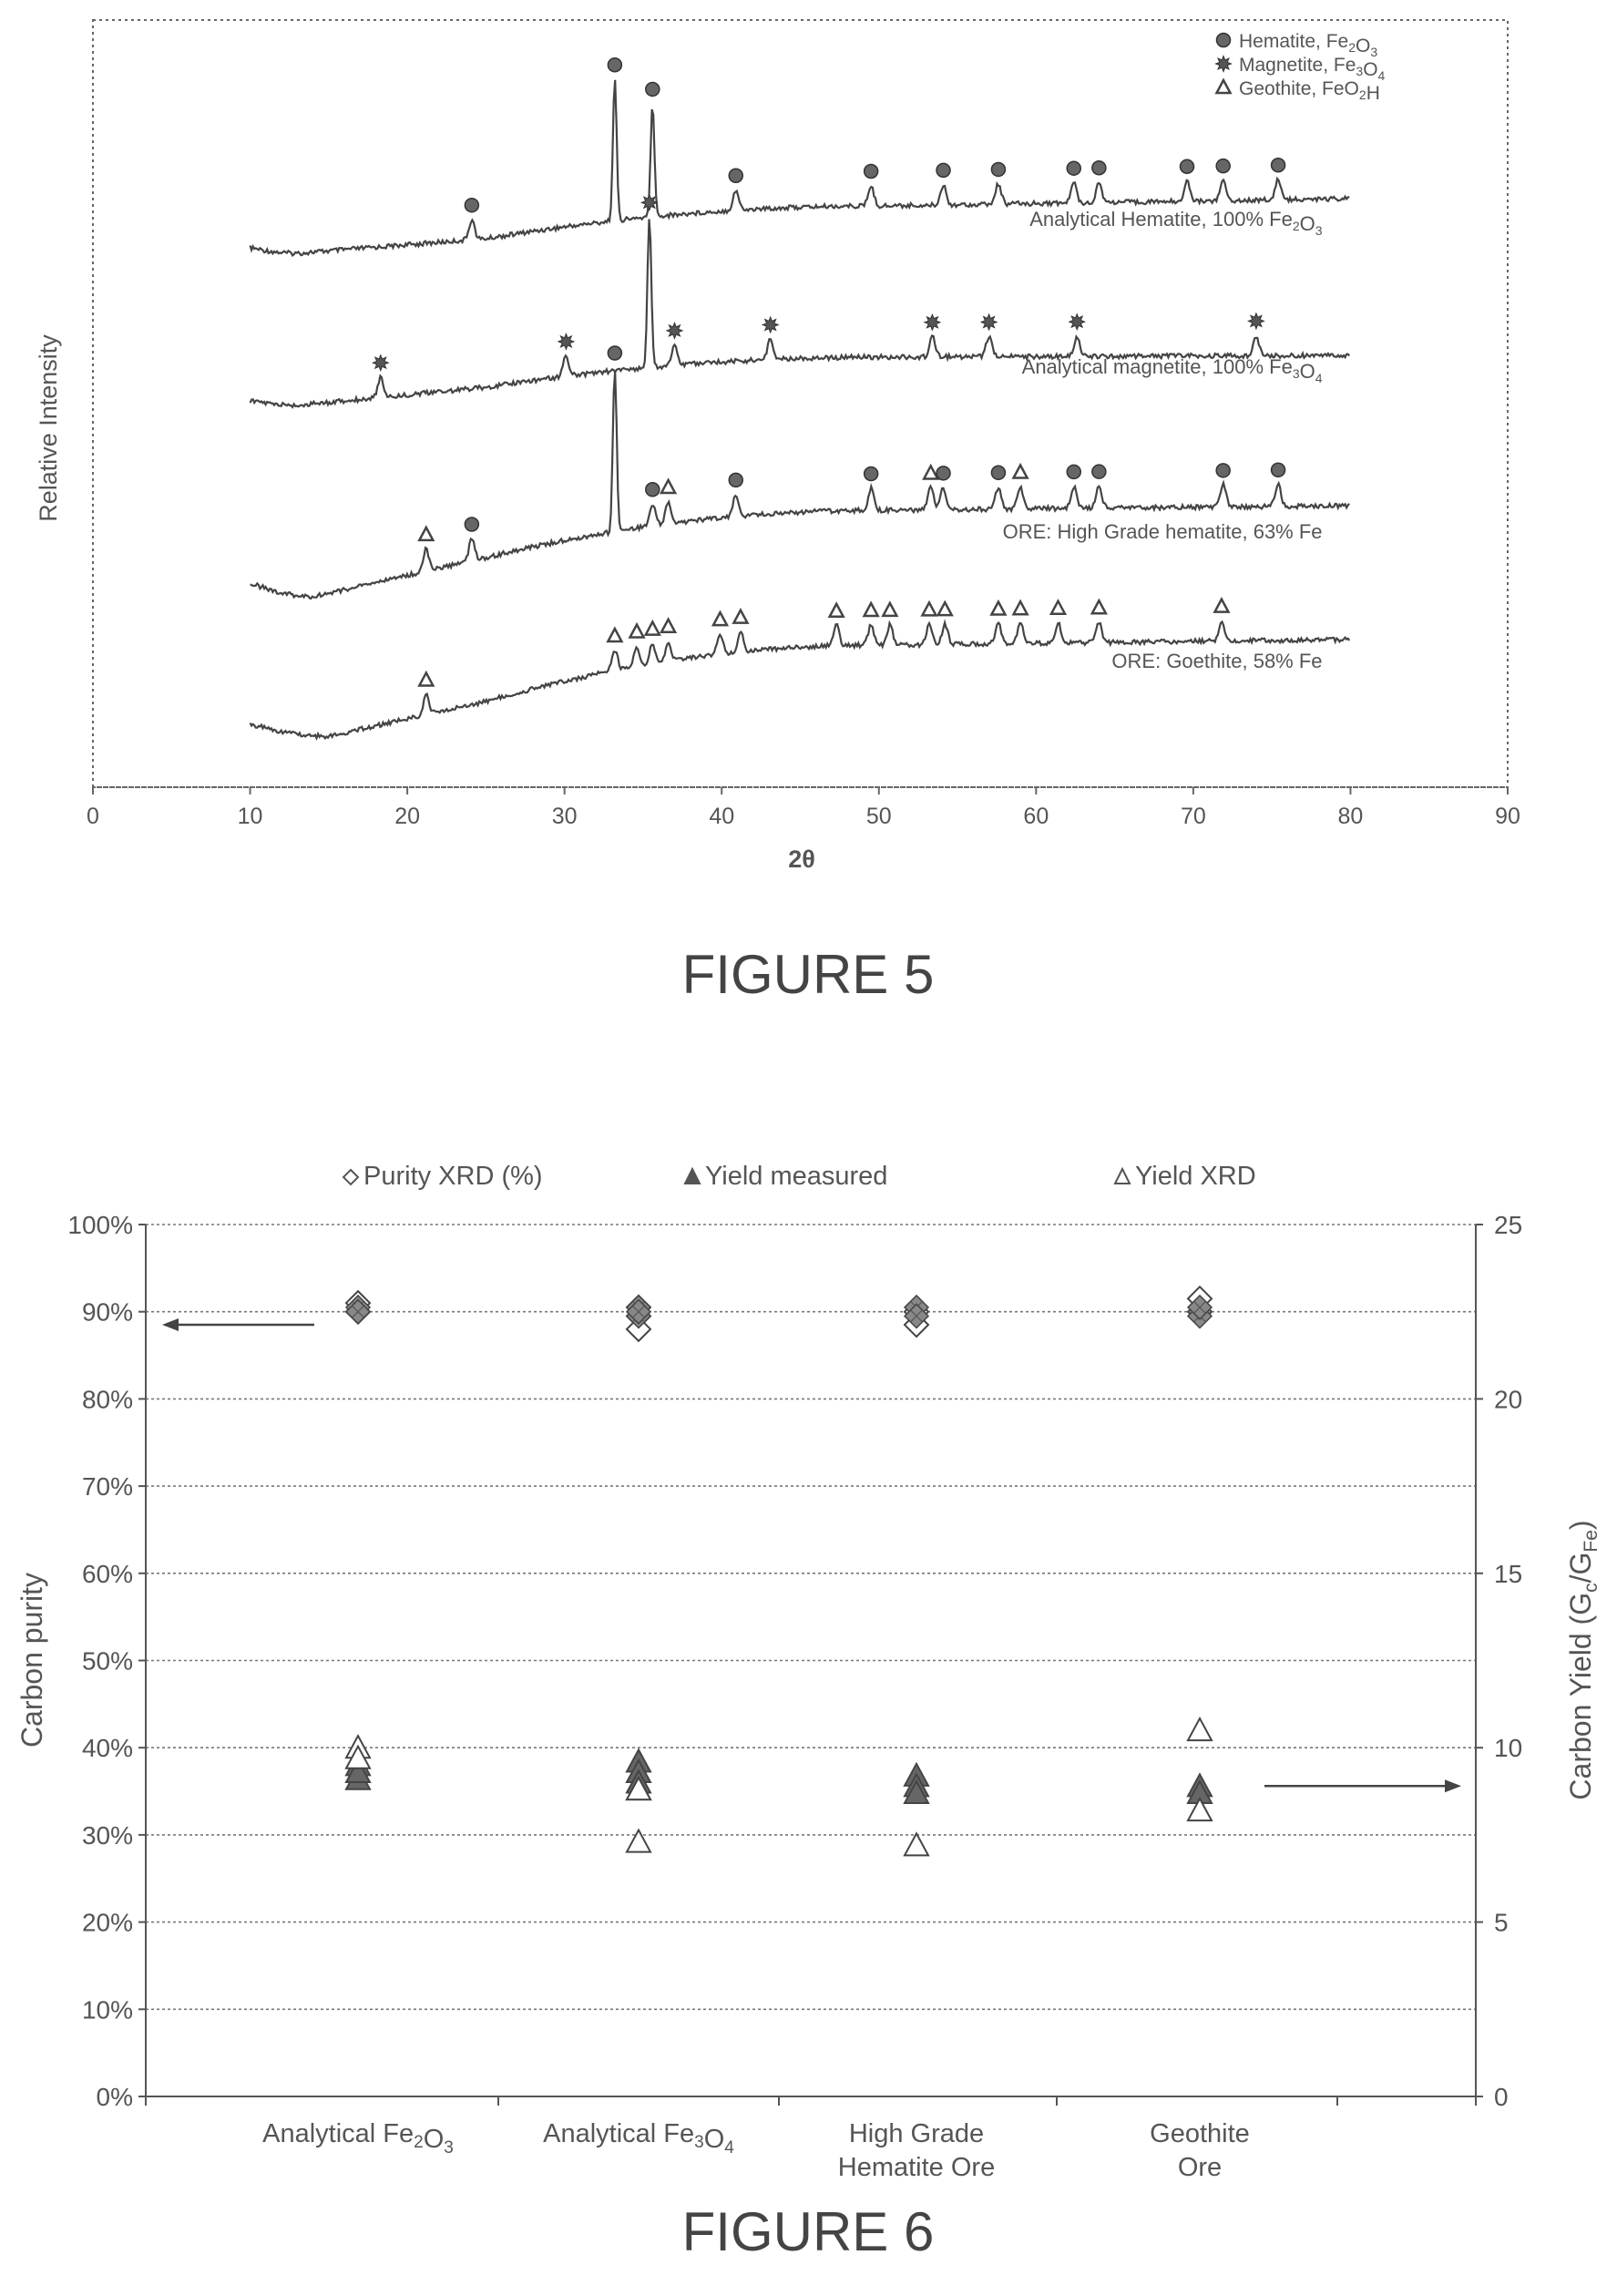  What do you see at coordinates (801, 859) in the screenshot?
I see `xrd-x-axis-title: 2θ` at bounding box center [801, 859].